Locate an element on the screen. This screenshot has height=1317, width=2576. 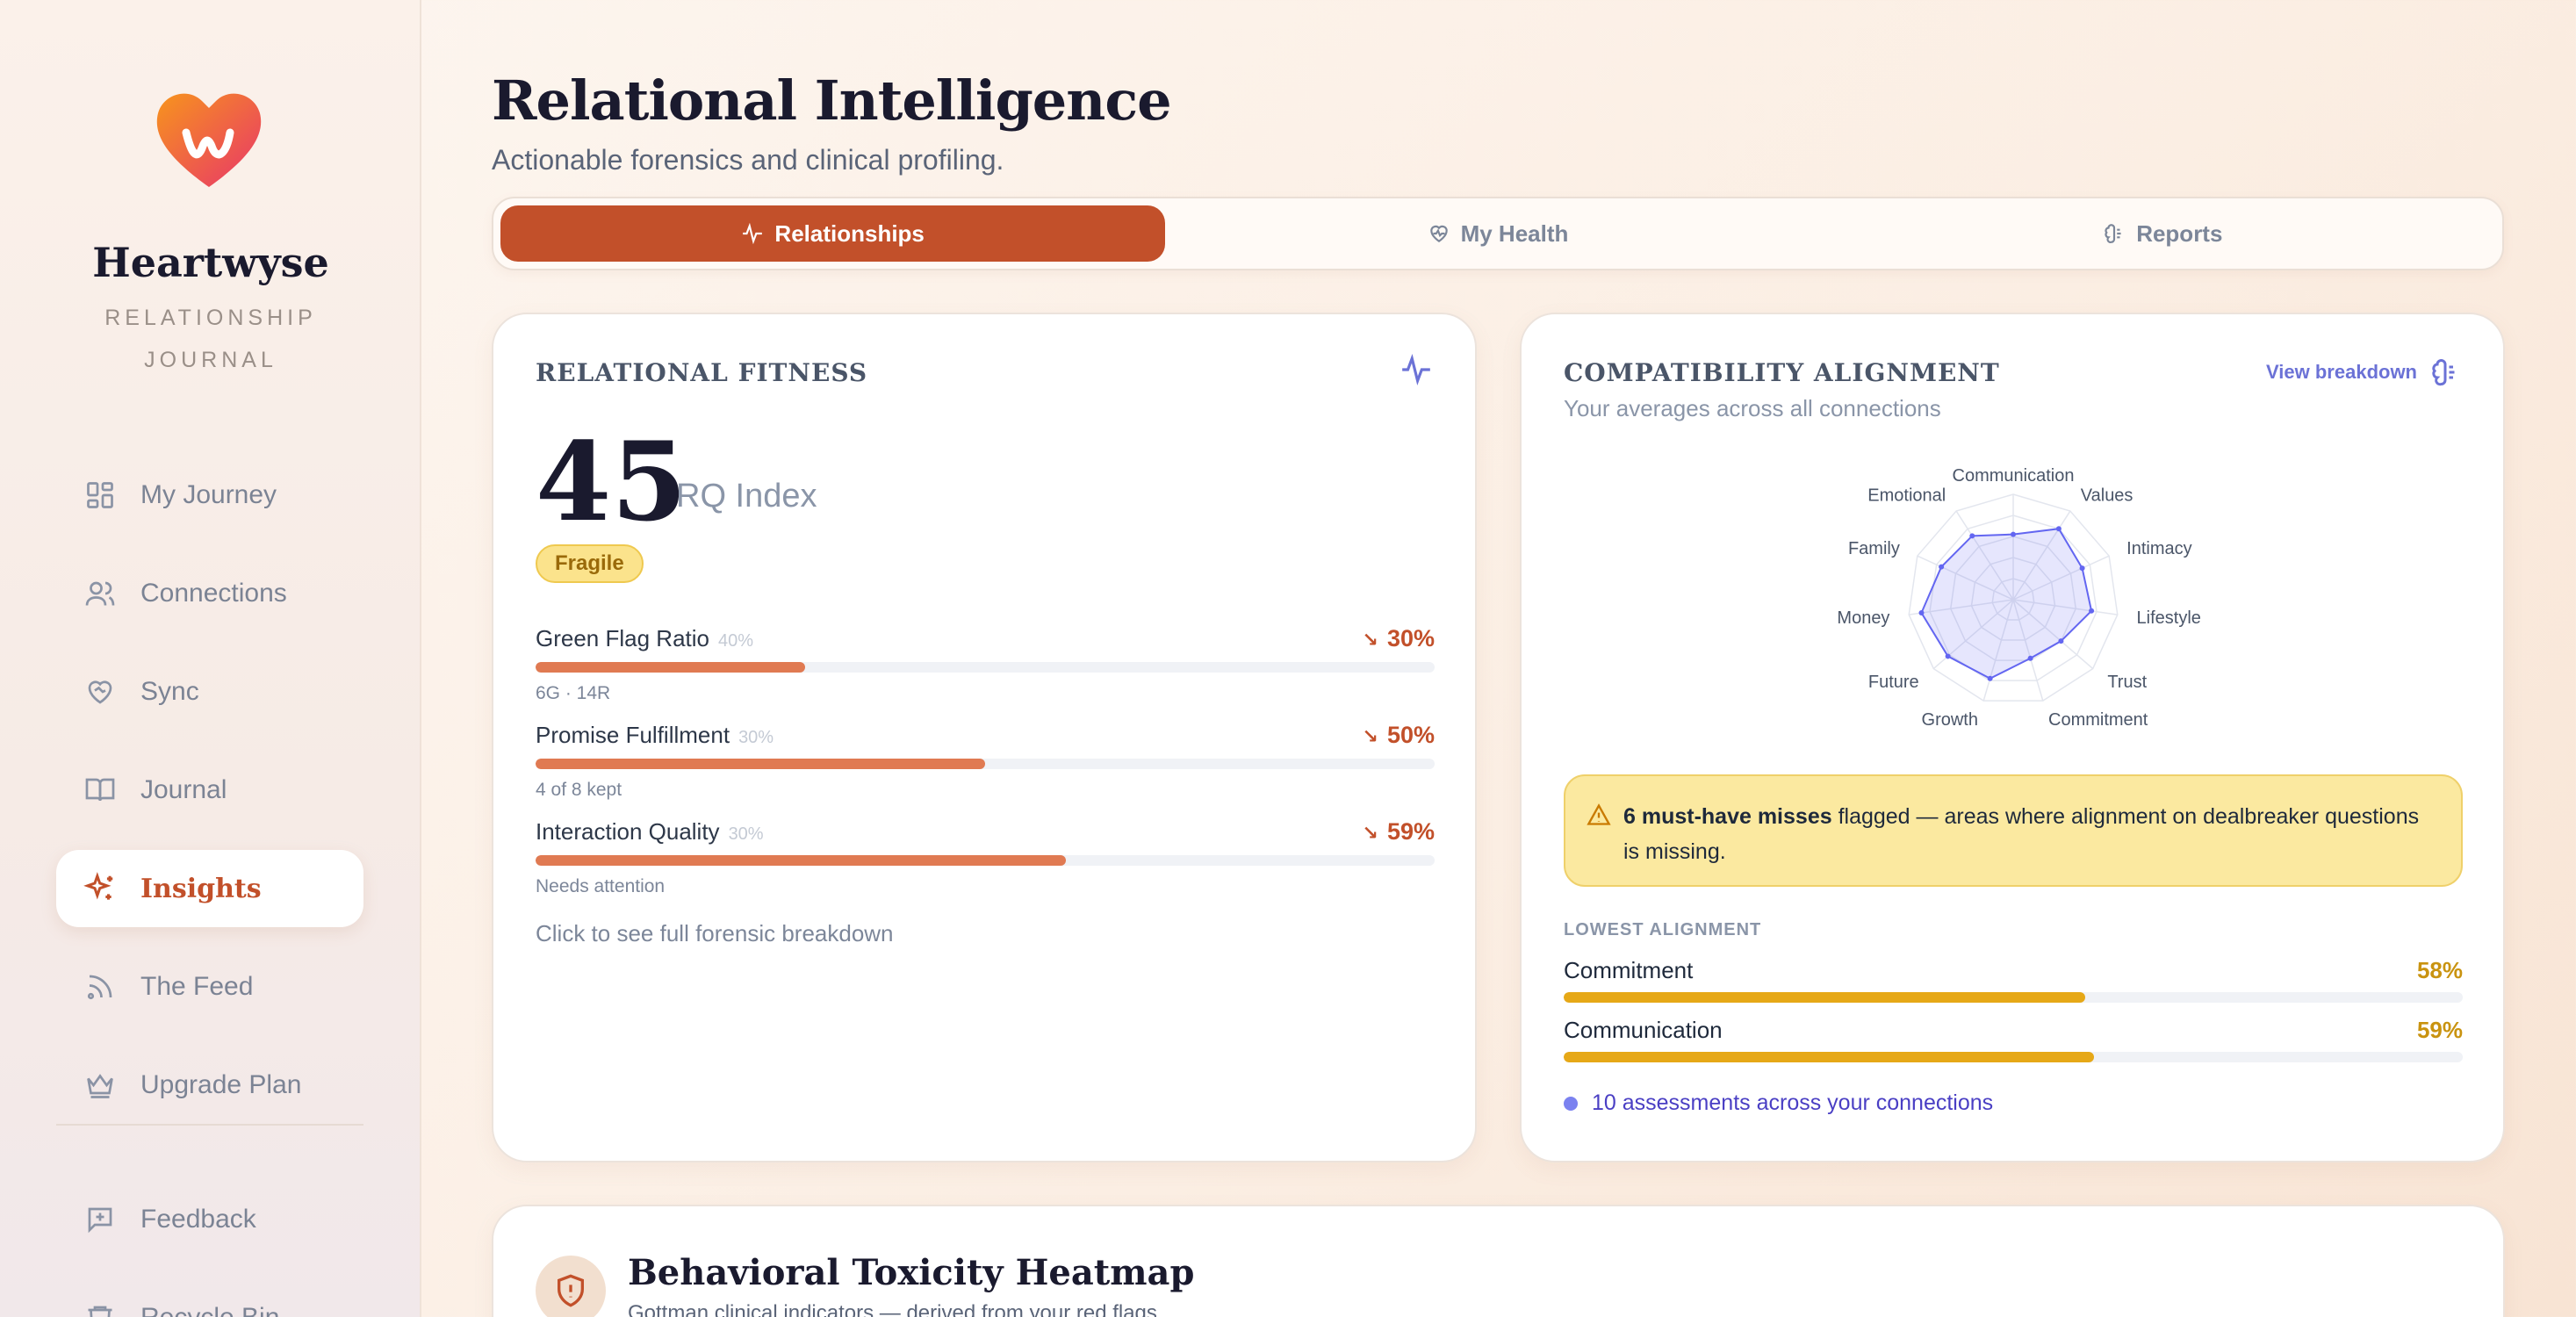
shield-alert-icon is located at coordinates (571, 1286).